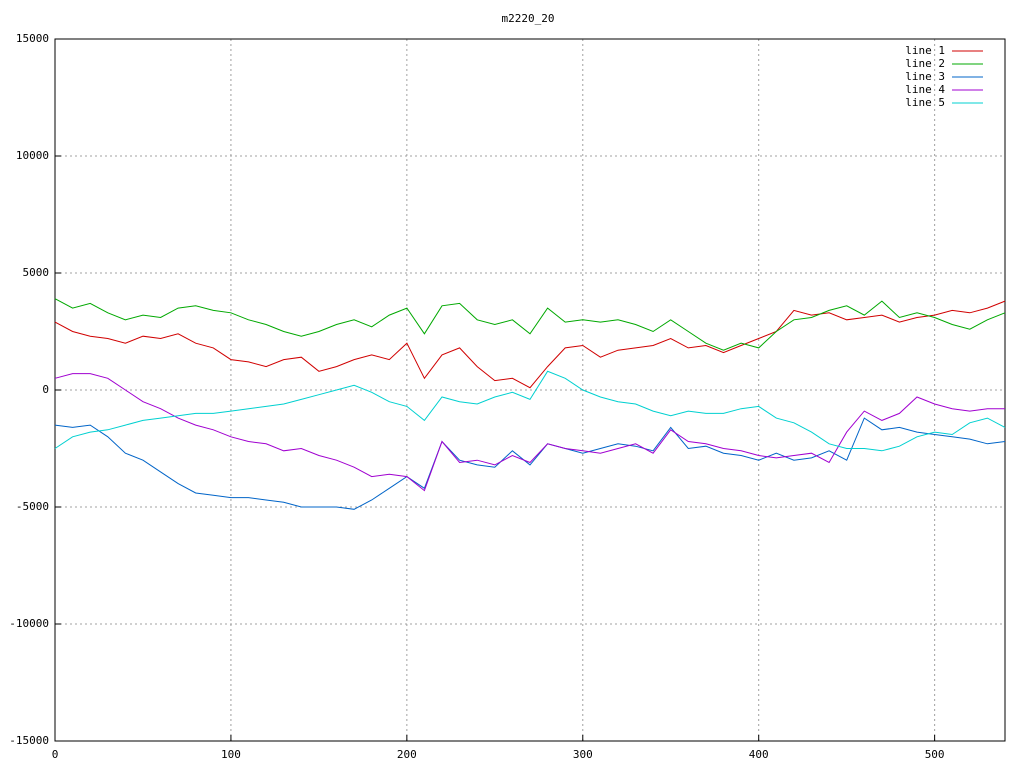  What do you see at coordinates (583, 754) in the screenshot?
I see `x-tick-label: 300` at bounding box center [583, 754].